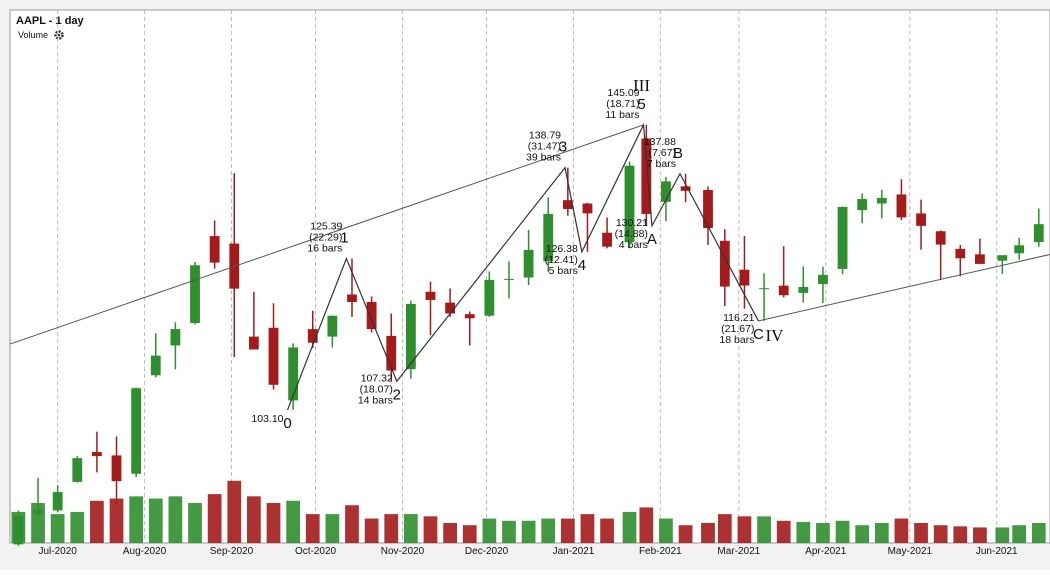  I want to click on gear-icon, so click(59, 35).